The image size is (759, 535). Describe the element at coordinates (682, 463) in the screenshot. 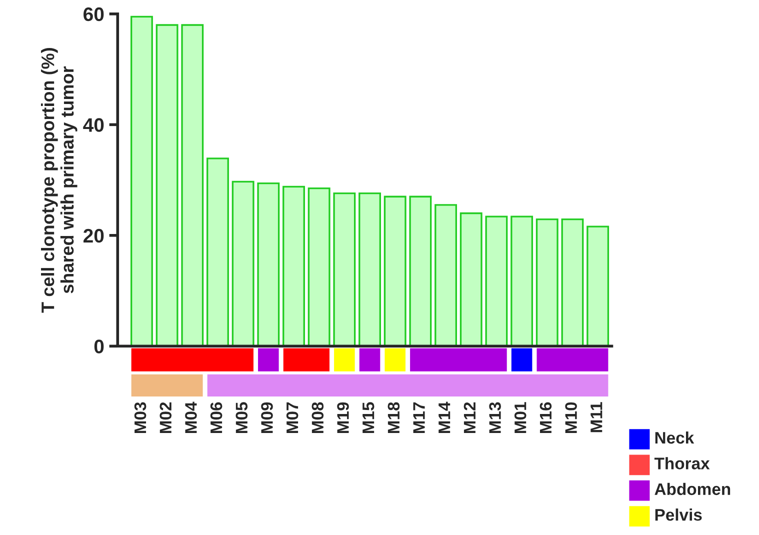

I see `text: Thorax` at that location.